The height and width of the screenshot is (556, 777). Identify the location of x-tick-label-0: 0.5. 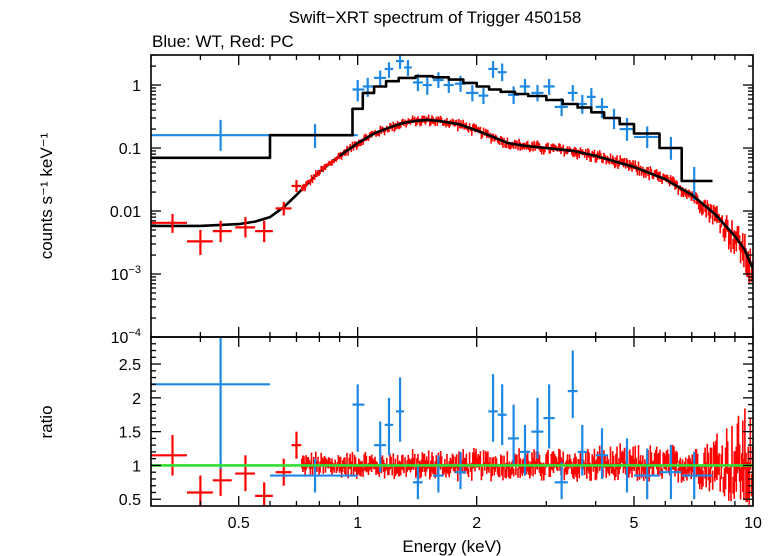
(239, 523).